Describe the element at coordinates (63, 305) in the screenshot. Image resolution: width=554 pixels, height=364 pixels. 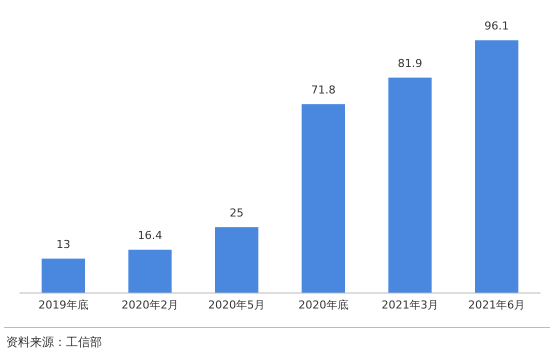
I see `x-tick-label: 2019年底` at that location.